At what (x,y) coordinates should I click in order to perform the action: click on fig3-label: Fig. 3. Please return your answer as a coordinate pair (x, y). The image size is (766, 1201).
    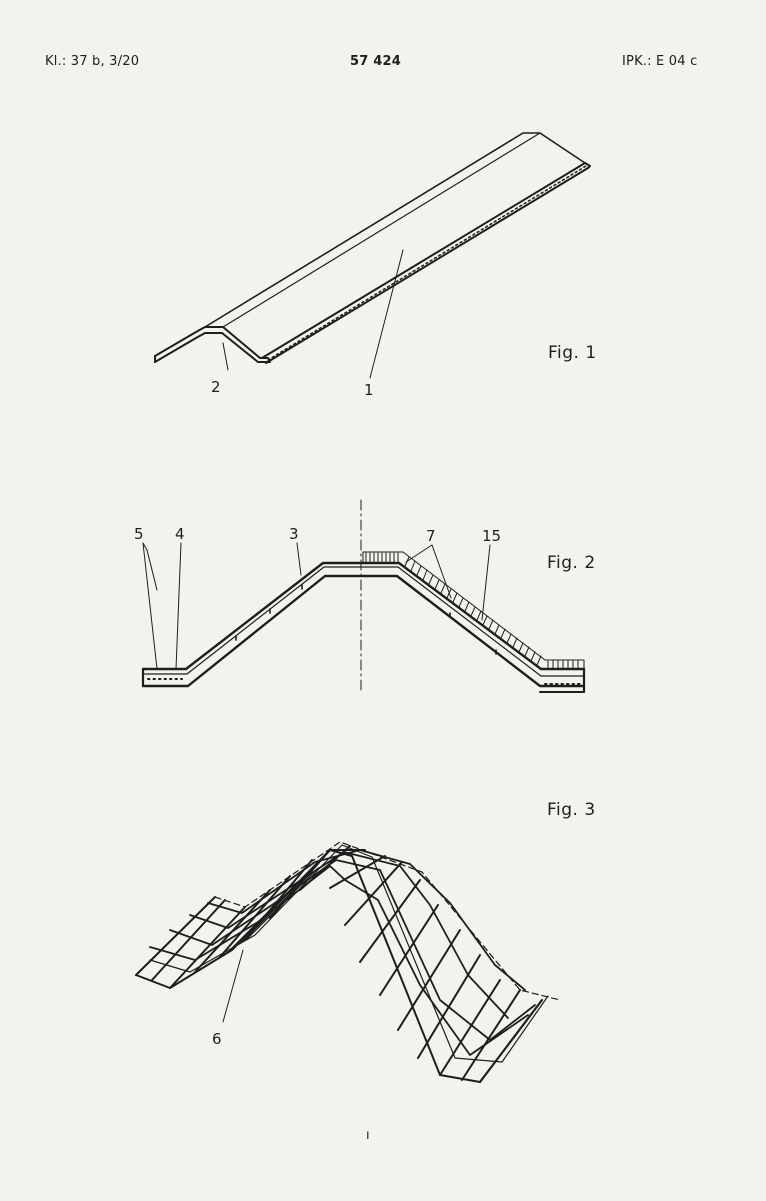
    Looking at the image, I should click on (571, 810).